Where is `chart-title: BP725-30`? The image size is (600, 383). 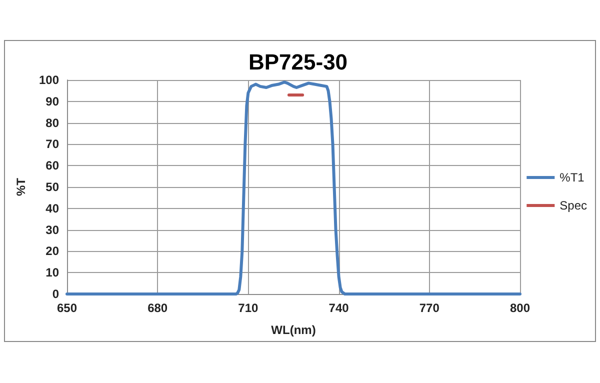
chart-title: BP725-30 is located at coordinates (298, 62).